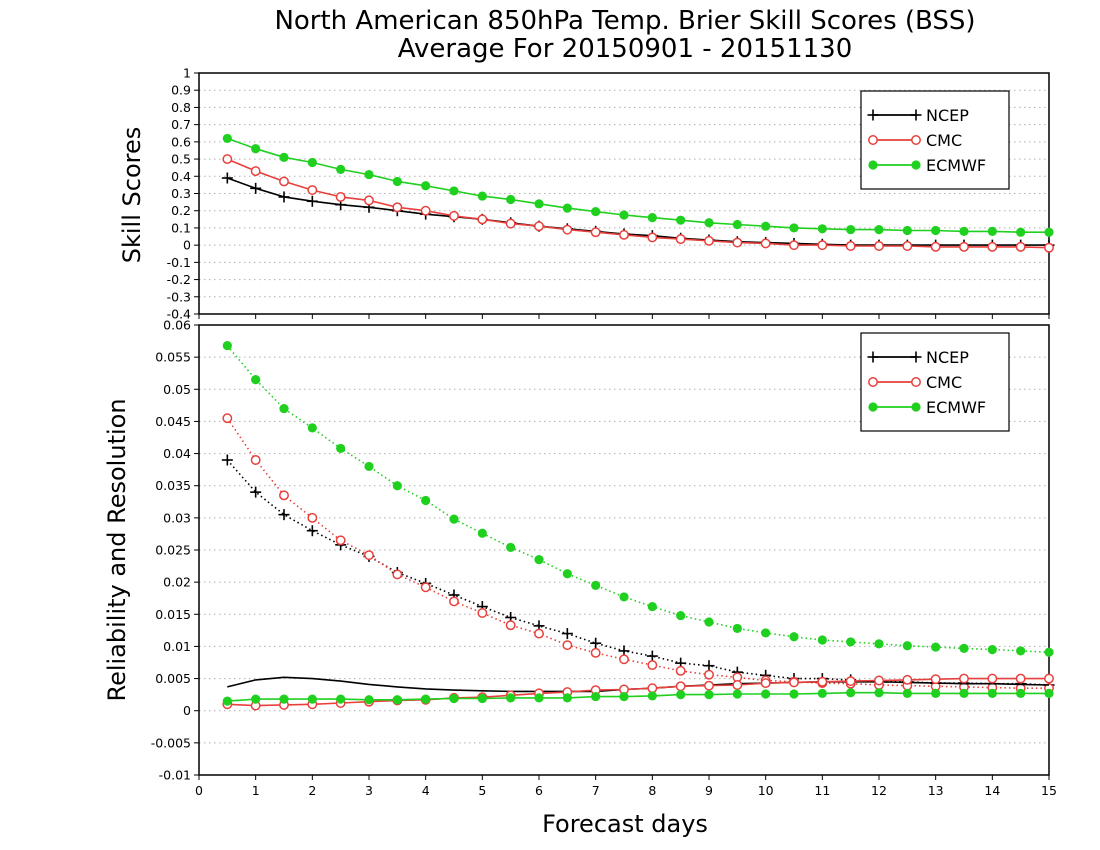 Image resolution: width=1100 pixels, height=850 pixels. I want to click on y-tick-label: 0, so click(187, 710).